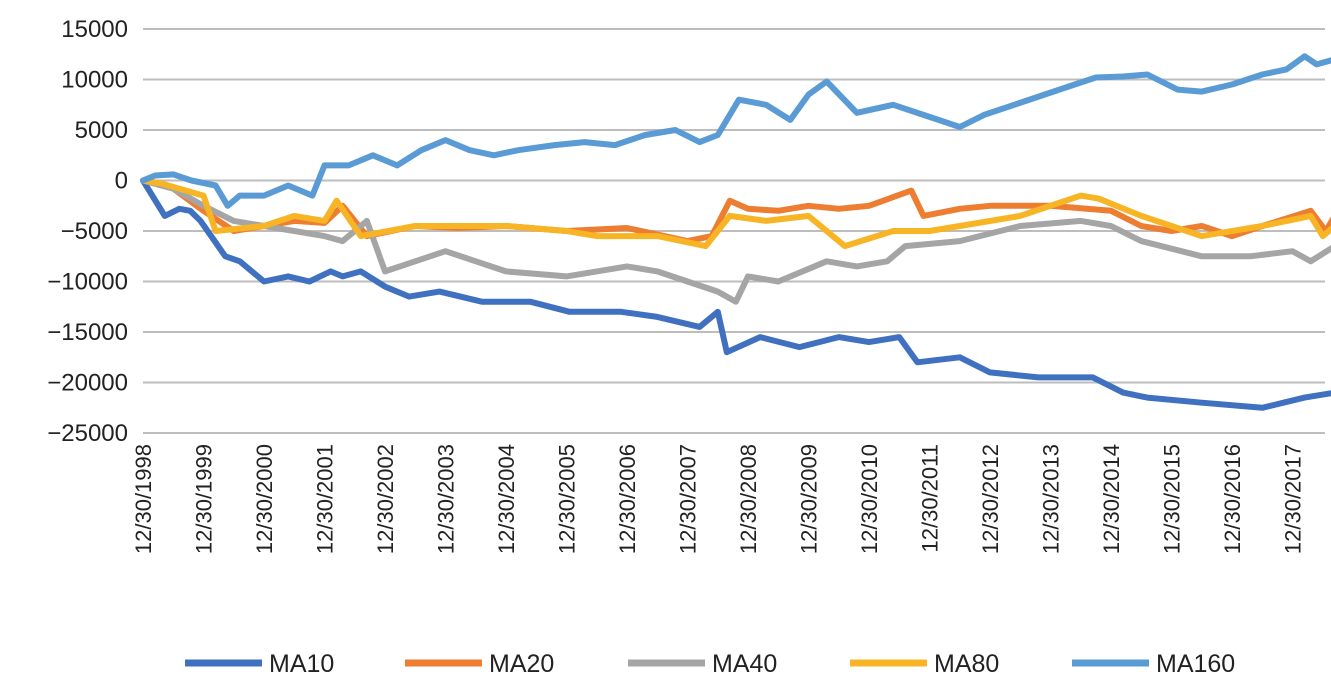  What do you see at coordinates (121, 181) in the screenshot?
I see `y-tick-label: 0` at bounding box center [121, 181].